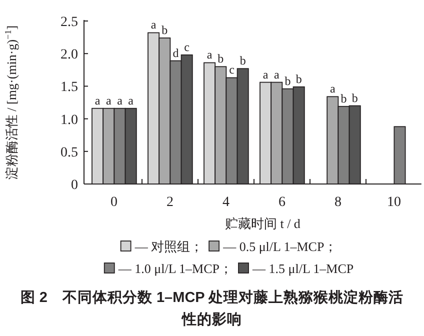 The width and height of the screenshot is (424, 336). What do you see at coordinates (170, 202) in the screenshot?
I see `x-tick-label: 2` at bounding box center [170, 202].